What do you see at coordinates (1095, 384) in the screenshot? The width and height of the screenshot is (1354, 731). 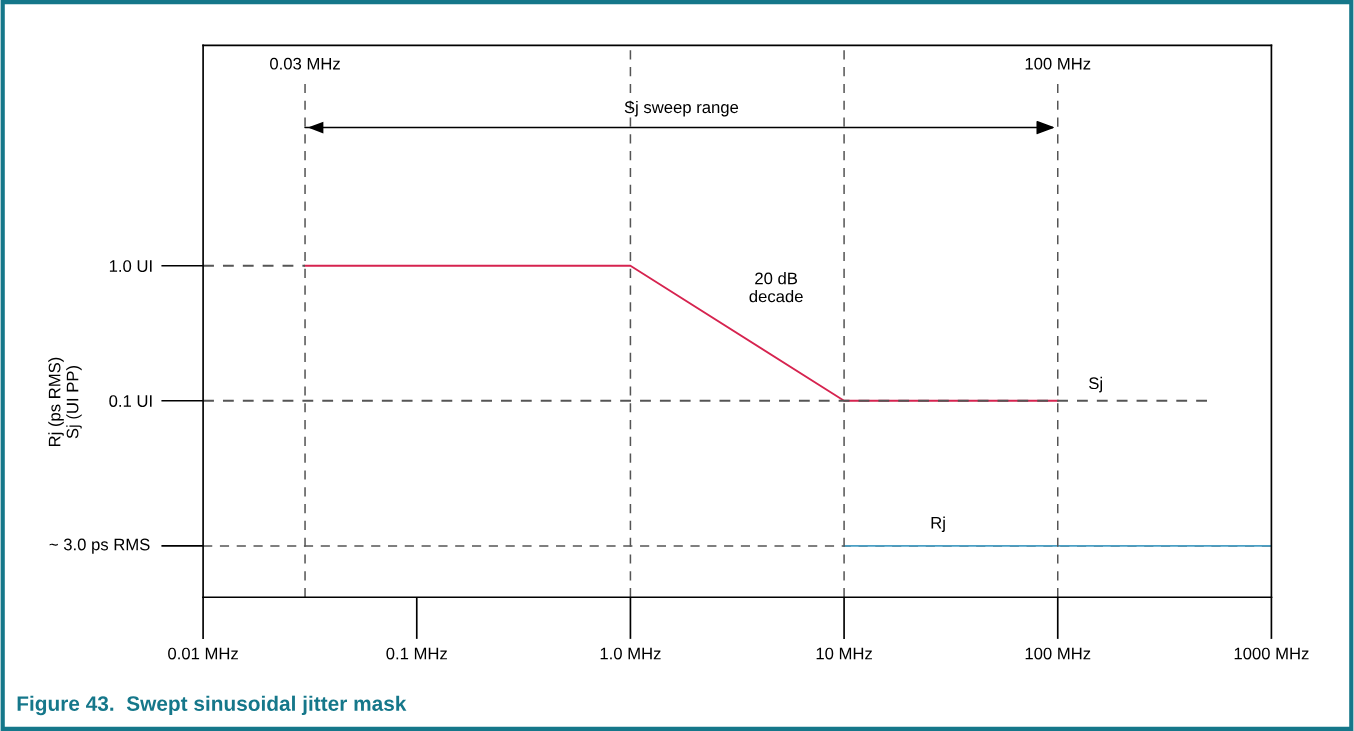 I see `series-label: Sj` at bounding box center [1095, 384].